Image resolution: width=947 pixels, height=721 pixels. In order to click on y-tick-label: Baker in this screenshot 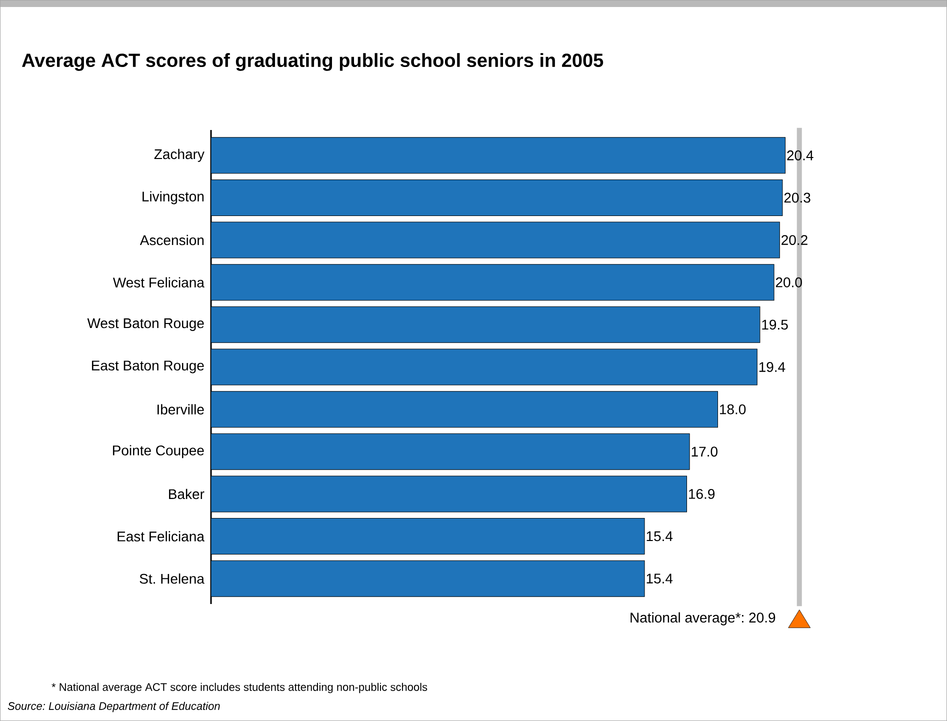, I will do `click(186, 494)`.